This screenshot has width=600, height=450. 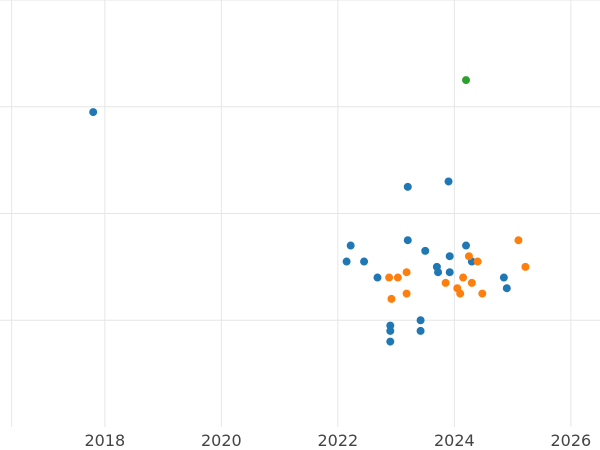 What do you see at coordinates (454, 440) in the screenshot?
I see `x-tick-label: 2024` at bounding box center [454, 440].